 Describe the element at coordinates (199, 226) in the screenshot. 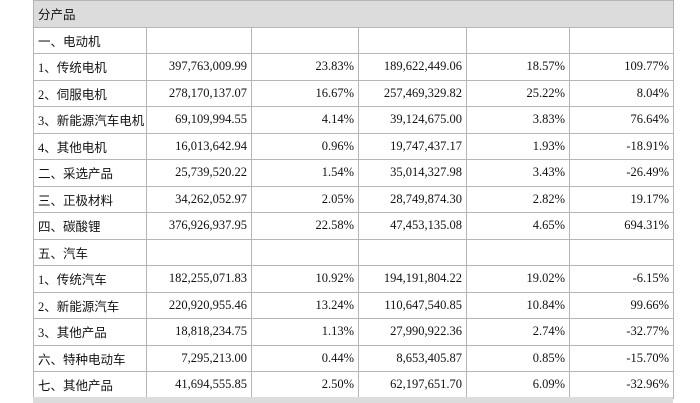

I see `cell: 376,926,937.95` at that location.